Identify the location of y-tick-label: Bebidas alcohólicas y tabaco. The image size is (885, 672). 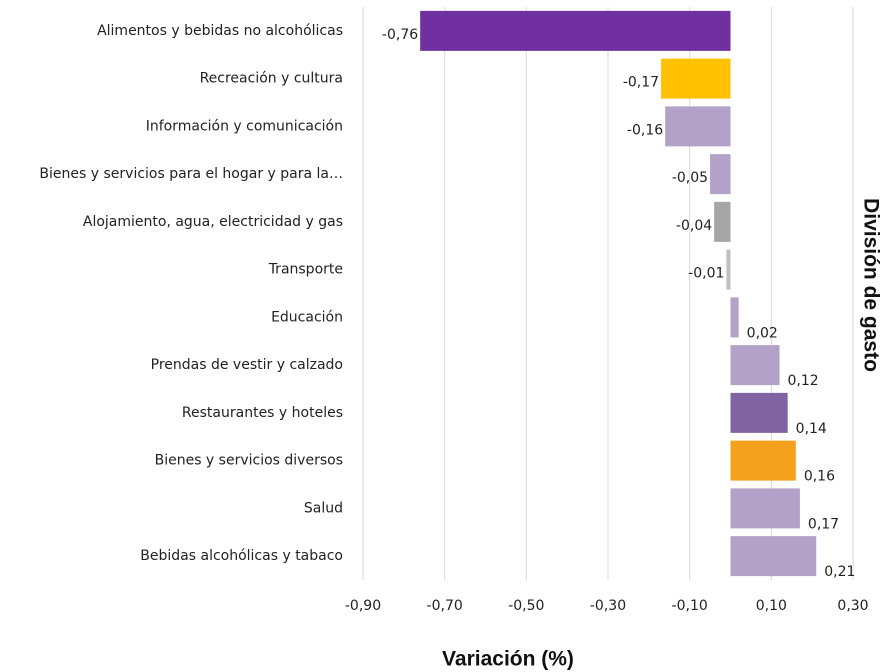
(241, 556).